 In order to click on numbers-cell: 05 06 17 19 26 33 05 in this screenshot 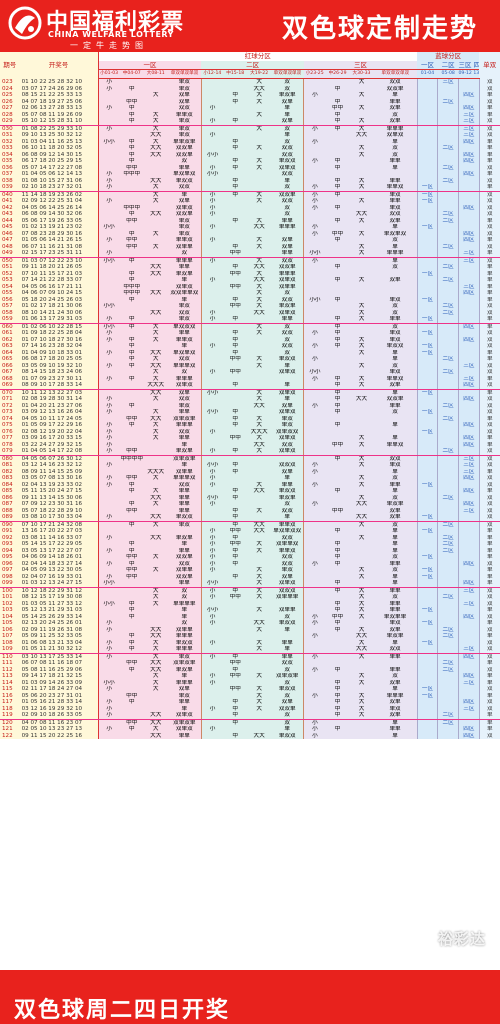, I will do `click(59, 220)`.